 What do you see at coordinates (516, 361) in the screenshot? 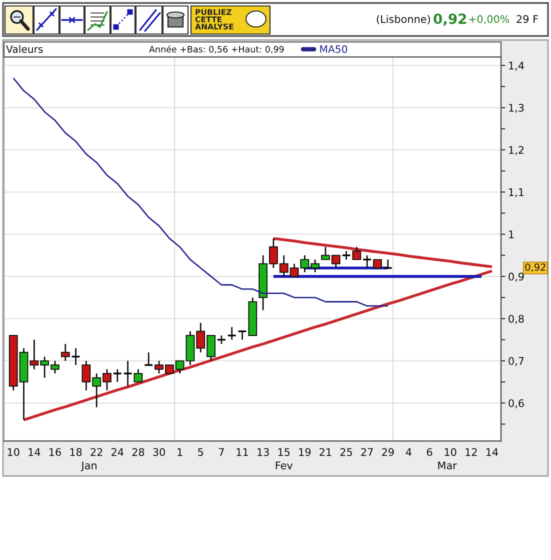
I see `y-tick-label: 0,7` at bounding box center [516, 361].